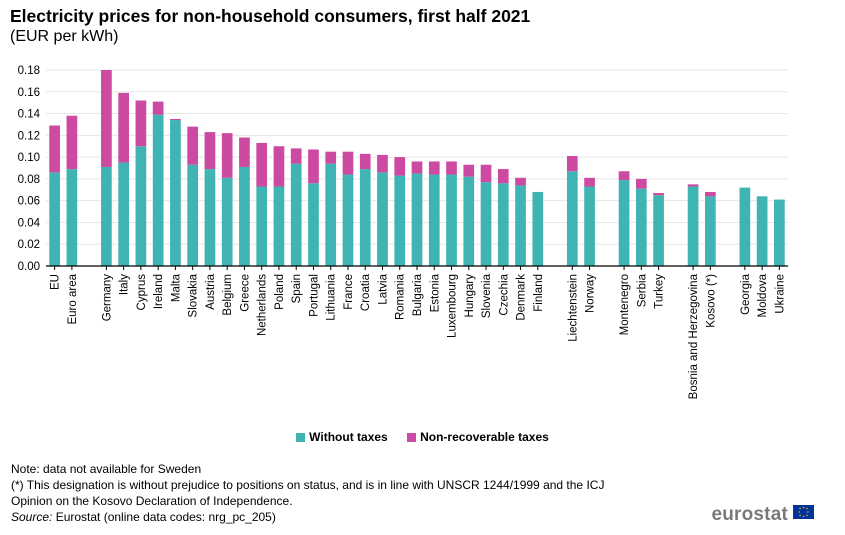 Image resolution: width=845 pixels, height=535 pixels. What do you see at coordinates (349, 292) in the screenshot?
I see `x-tick-label: France` at bounding box center [349, 292].